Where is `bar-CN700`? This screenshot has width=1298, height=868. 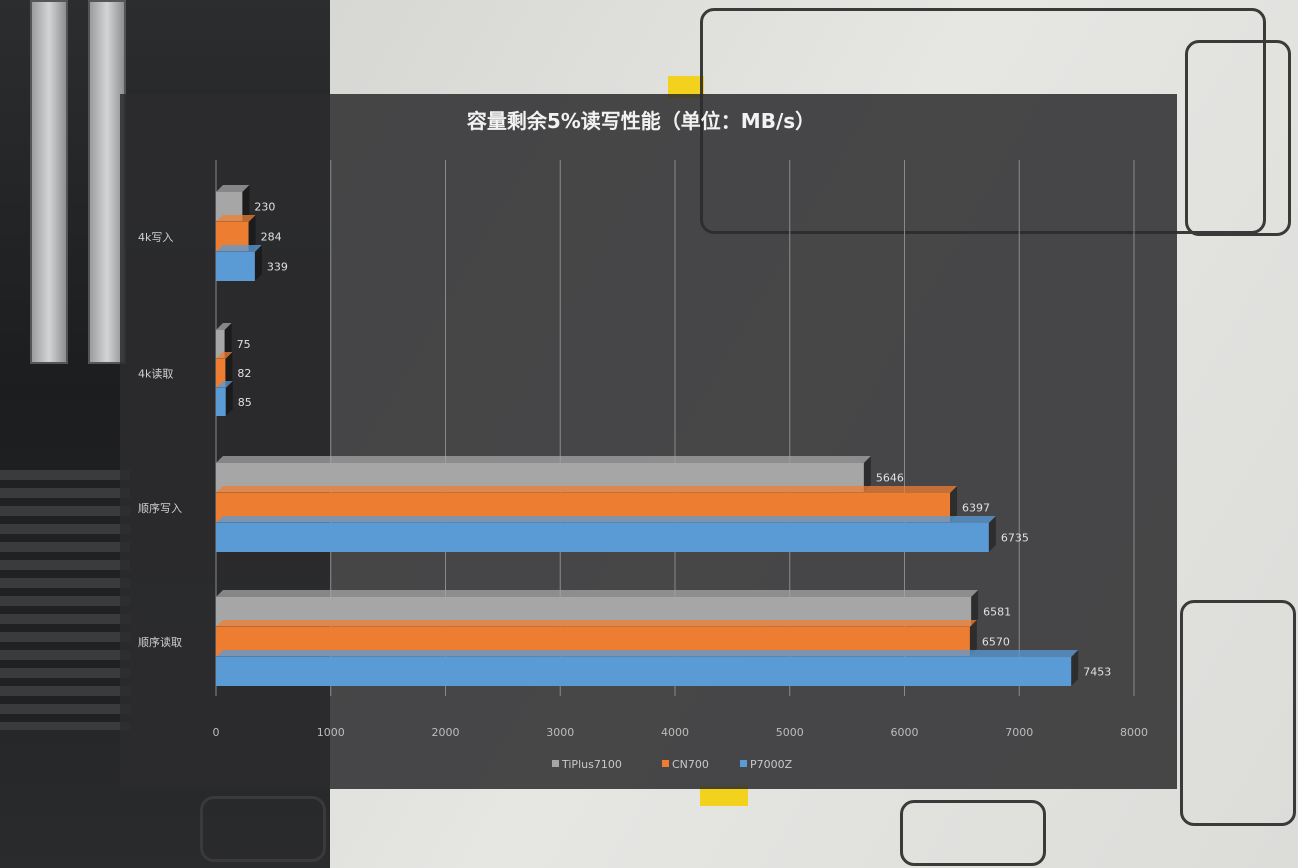 bar-CN700 is located at coordinates (224, 369).